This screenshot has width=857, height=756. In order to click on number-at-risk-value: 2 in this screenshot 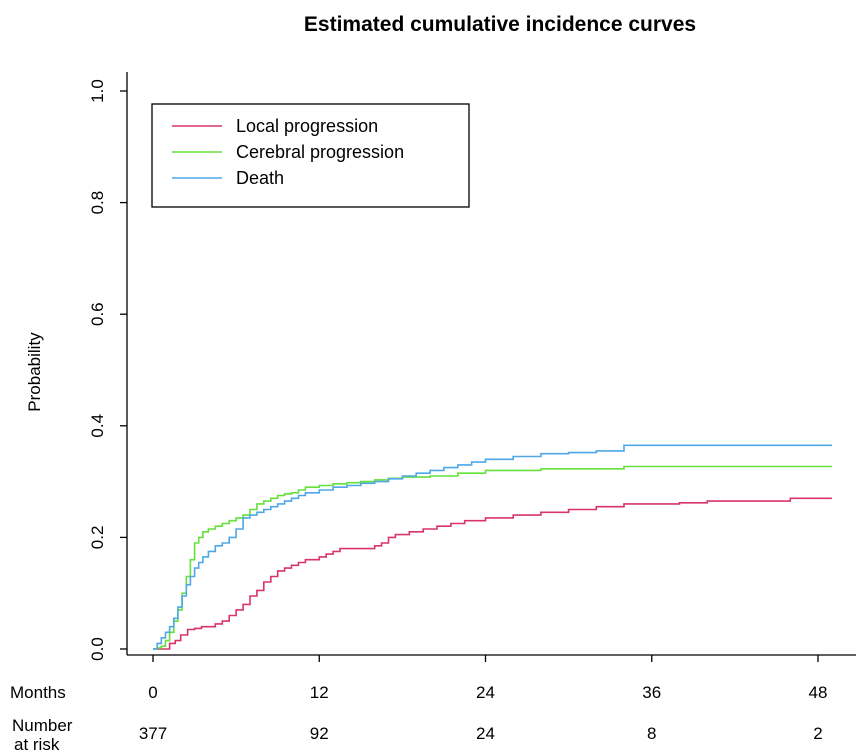, I will do `click(817, 733)`.